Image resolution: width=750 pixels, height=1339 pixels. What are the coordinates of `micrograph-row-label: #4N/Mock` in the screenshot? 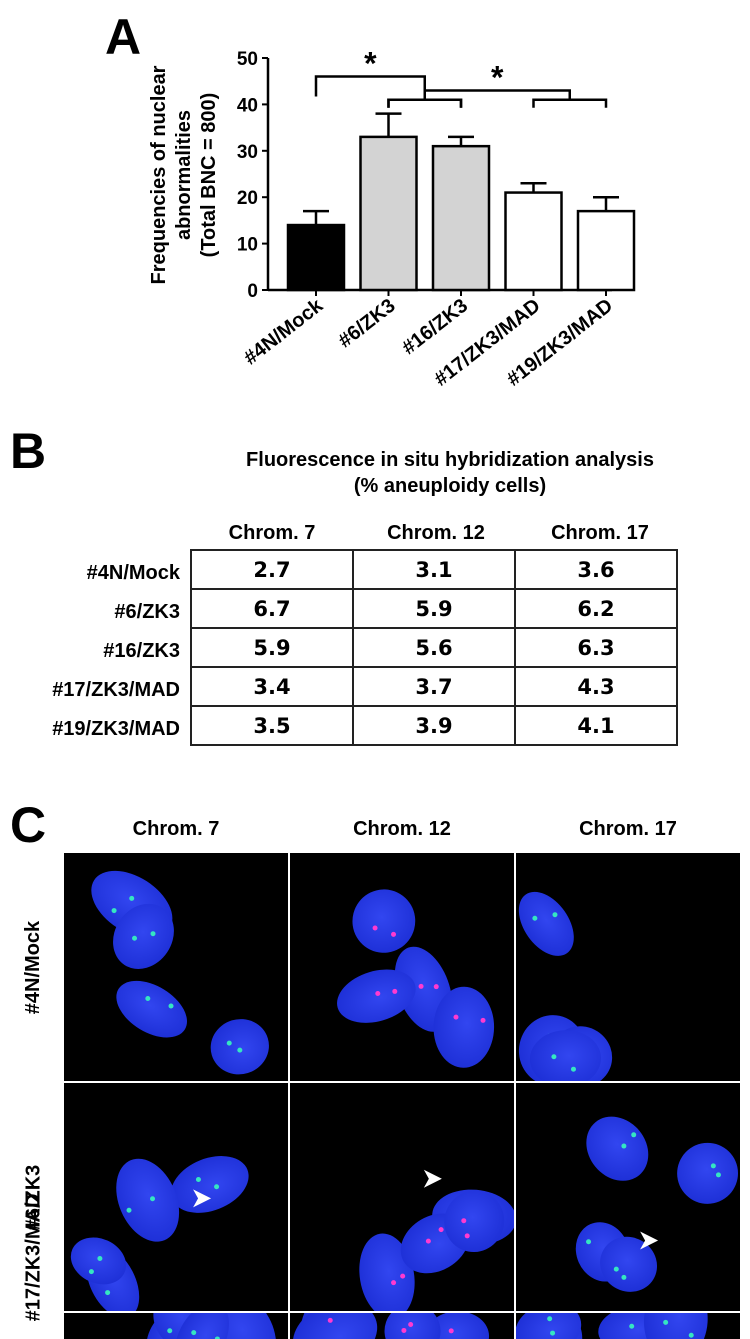 It's located at (34, 967).